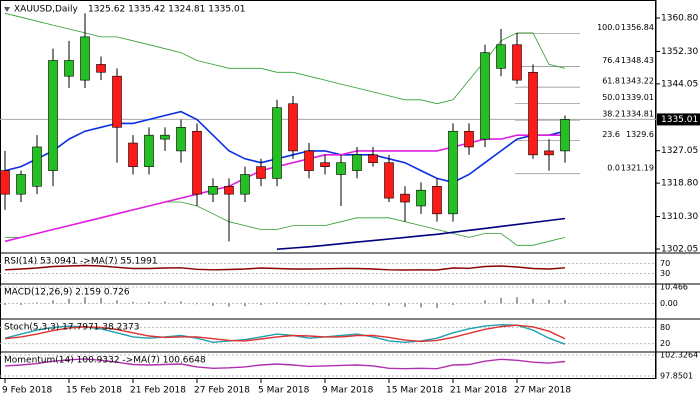 The height and width of the screenshot is (400, 700). I want to click on current-price-box, so click(678, 119).